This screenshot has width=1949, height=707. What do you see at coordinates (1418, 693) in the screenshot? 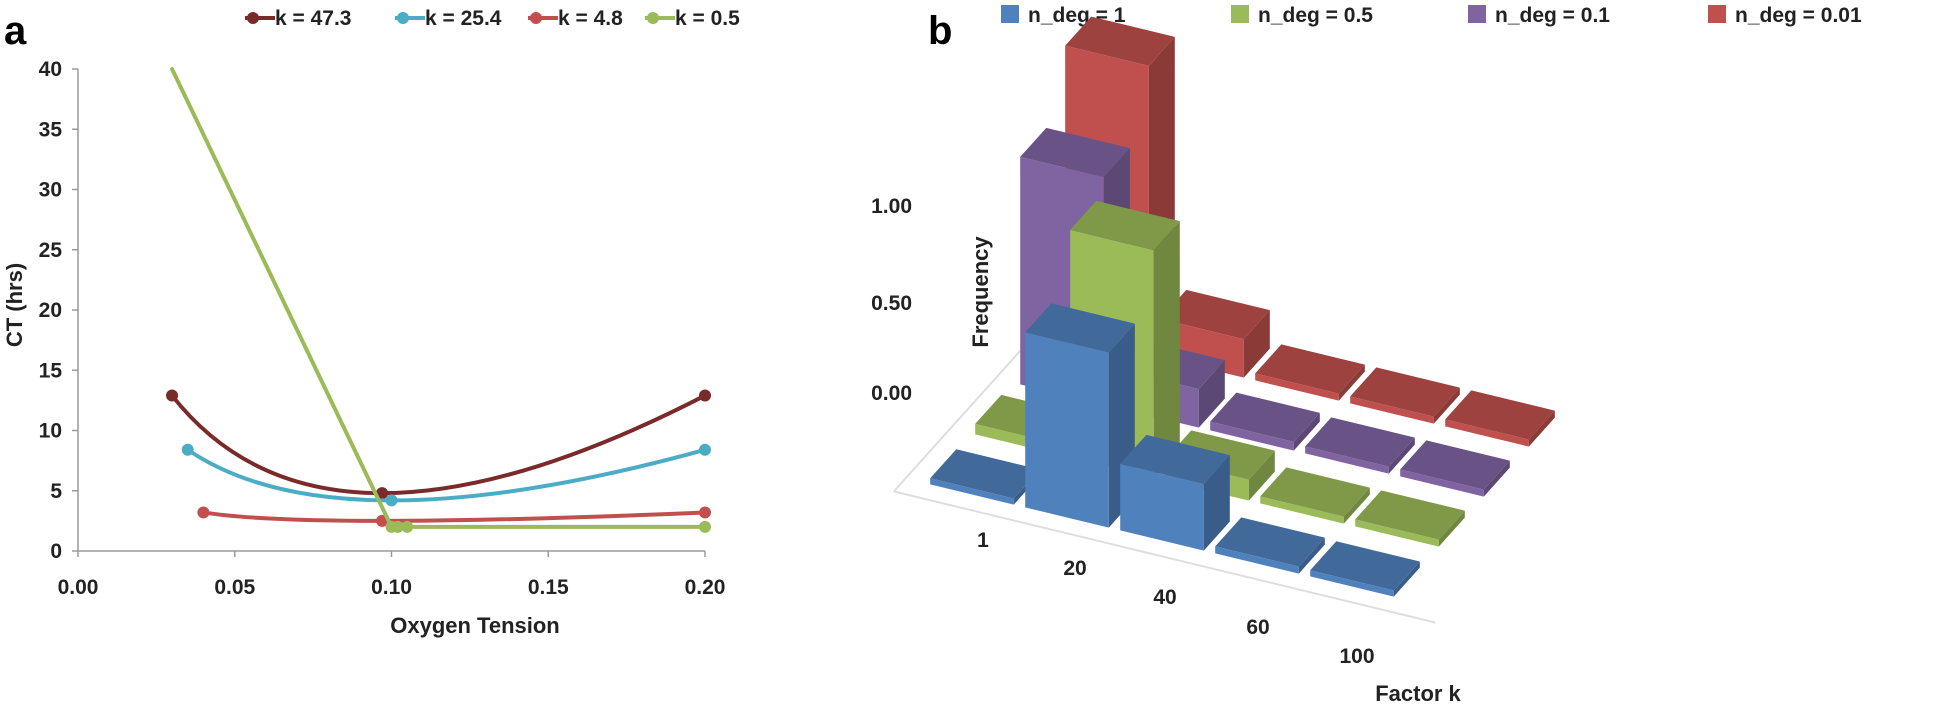
I see `x-axis-title-b: Factor k` at bounding box center [1418, 693].